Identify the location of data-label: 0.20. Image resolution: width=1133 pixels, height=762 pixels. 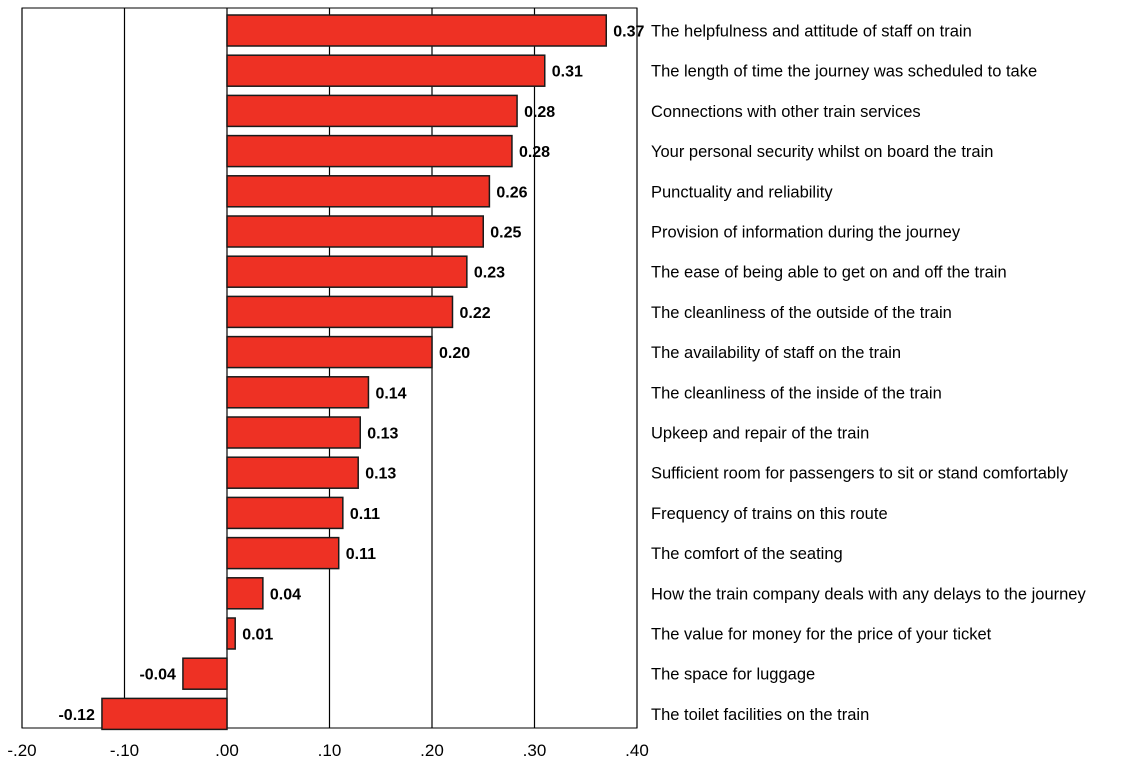
(454, 353).